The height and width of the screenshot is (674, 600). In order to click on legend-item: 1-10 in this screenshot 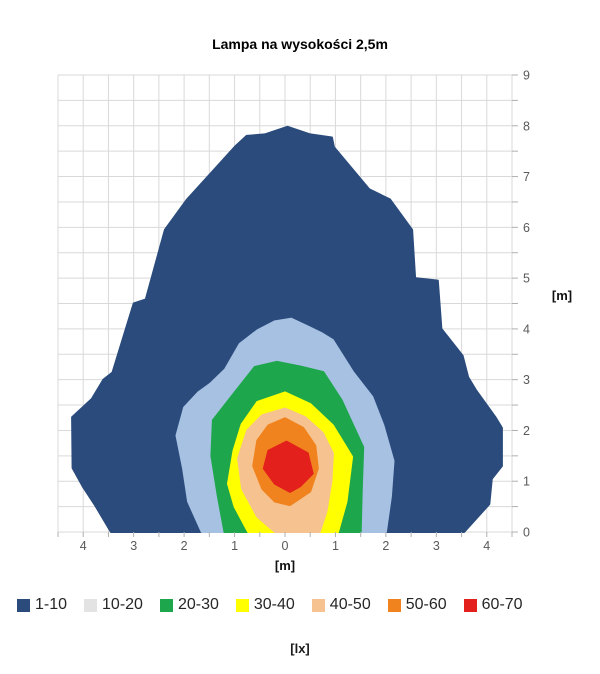, I will do `click(42, 605)`.